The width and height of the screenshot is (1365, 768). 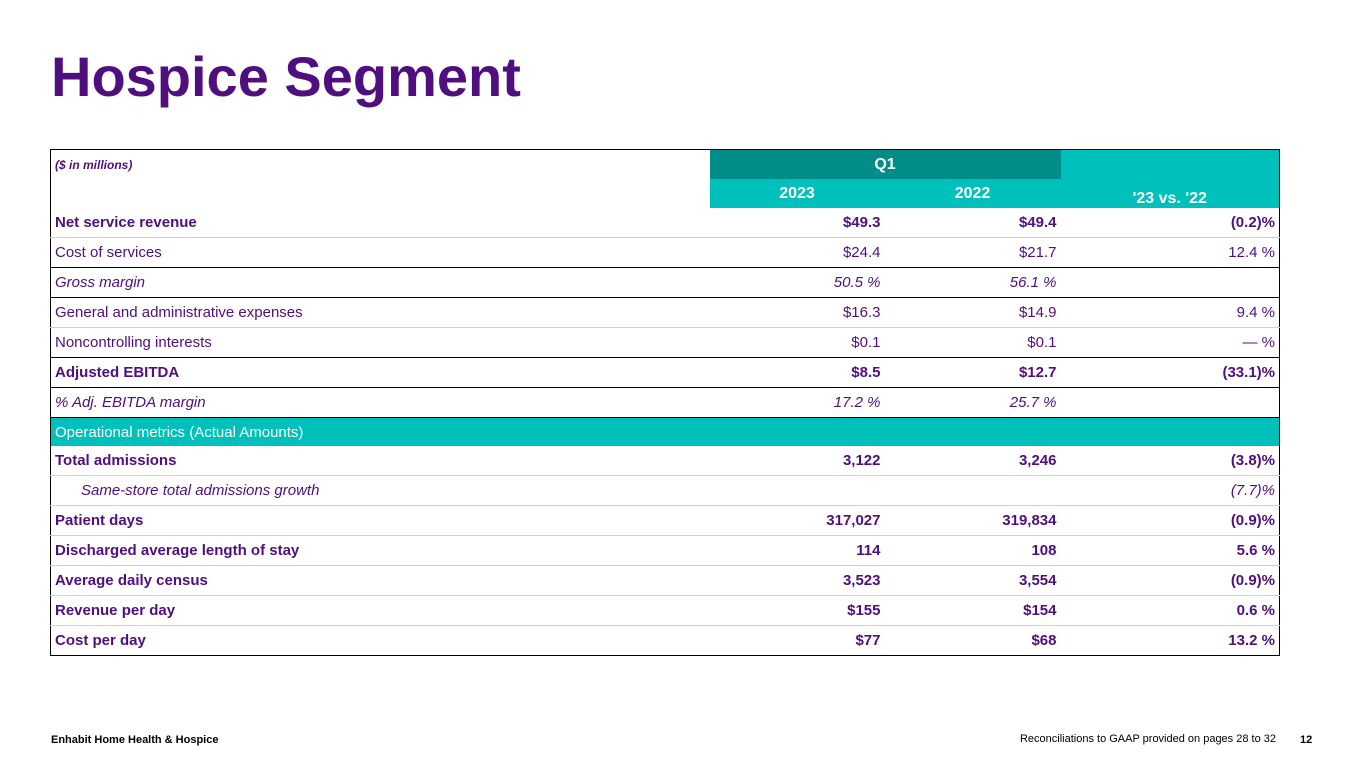 I want to click on table-row: Adjusted EBITDA $8.5 $12.7 (33.1)%, so click(x=665, y=372).